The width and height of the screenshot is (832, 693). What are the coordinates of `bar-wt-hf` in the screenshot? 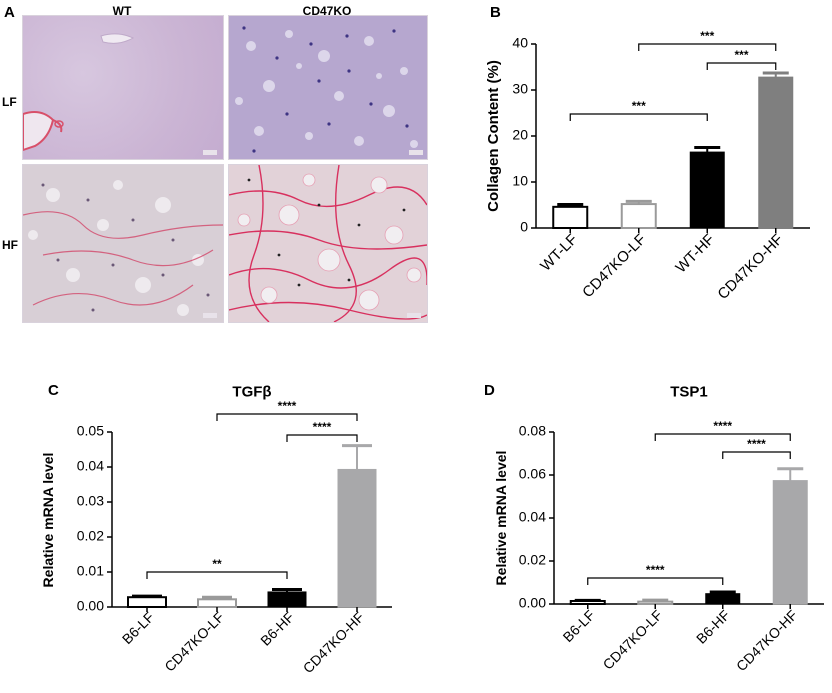 It's located at (707, 190).